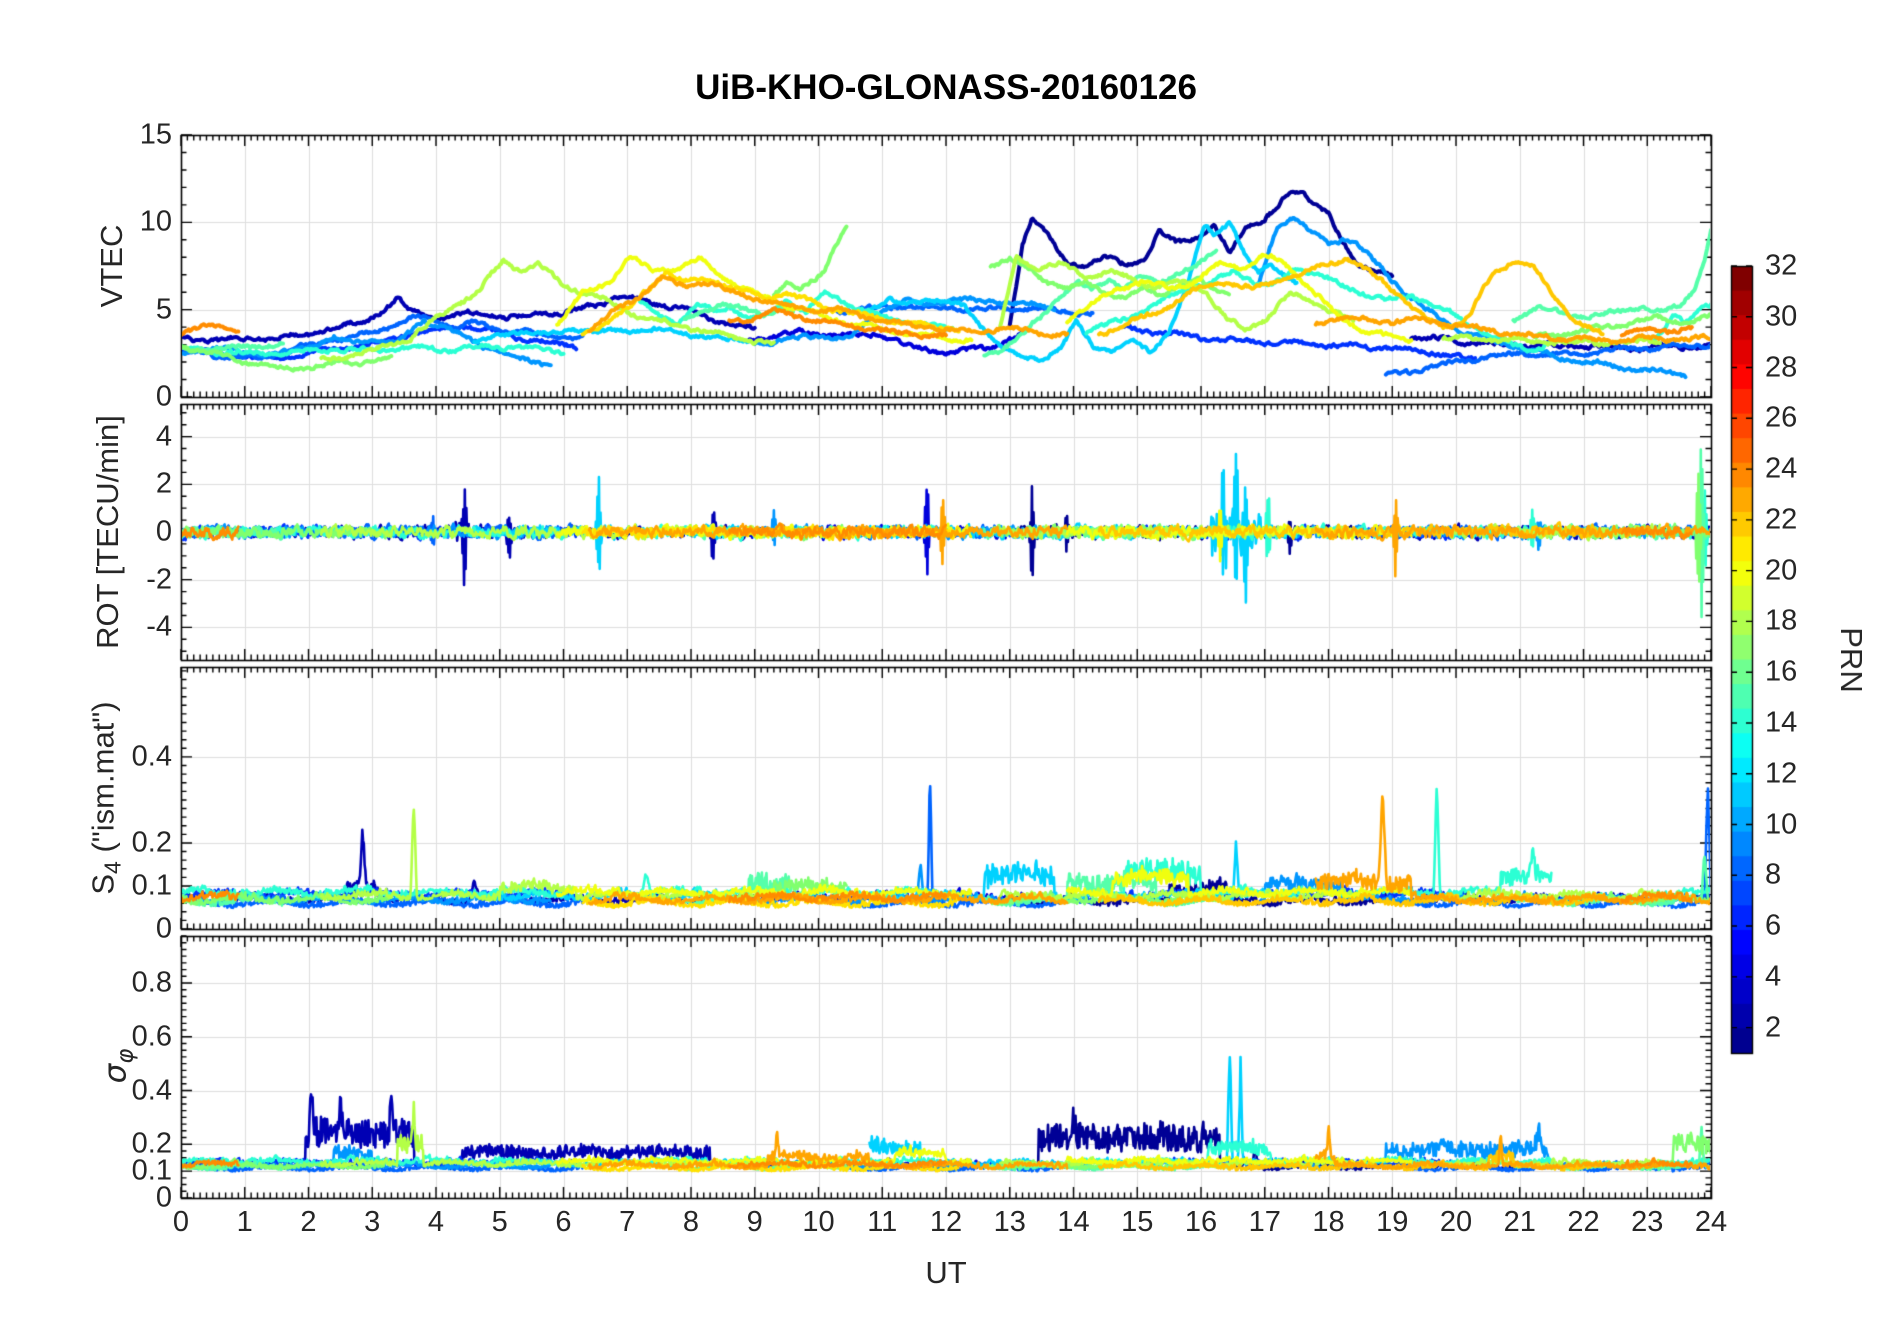 The width and height of the screenshot is (1902, 1330). I want to click on x-tick-label: 14, so click(1073, 1222).